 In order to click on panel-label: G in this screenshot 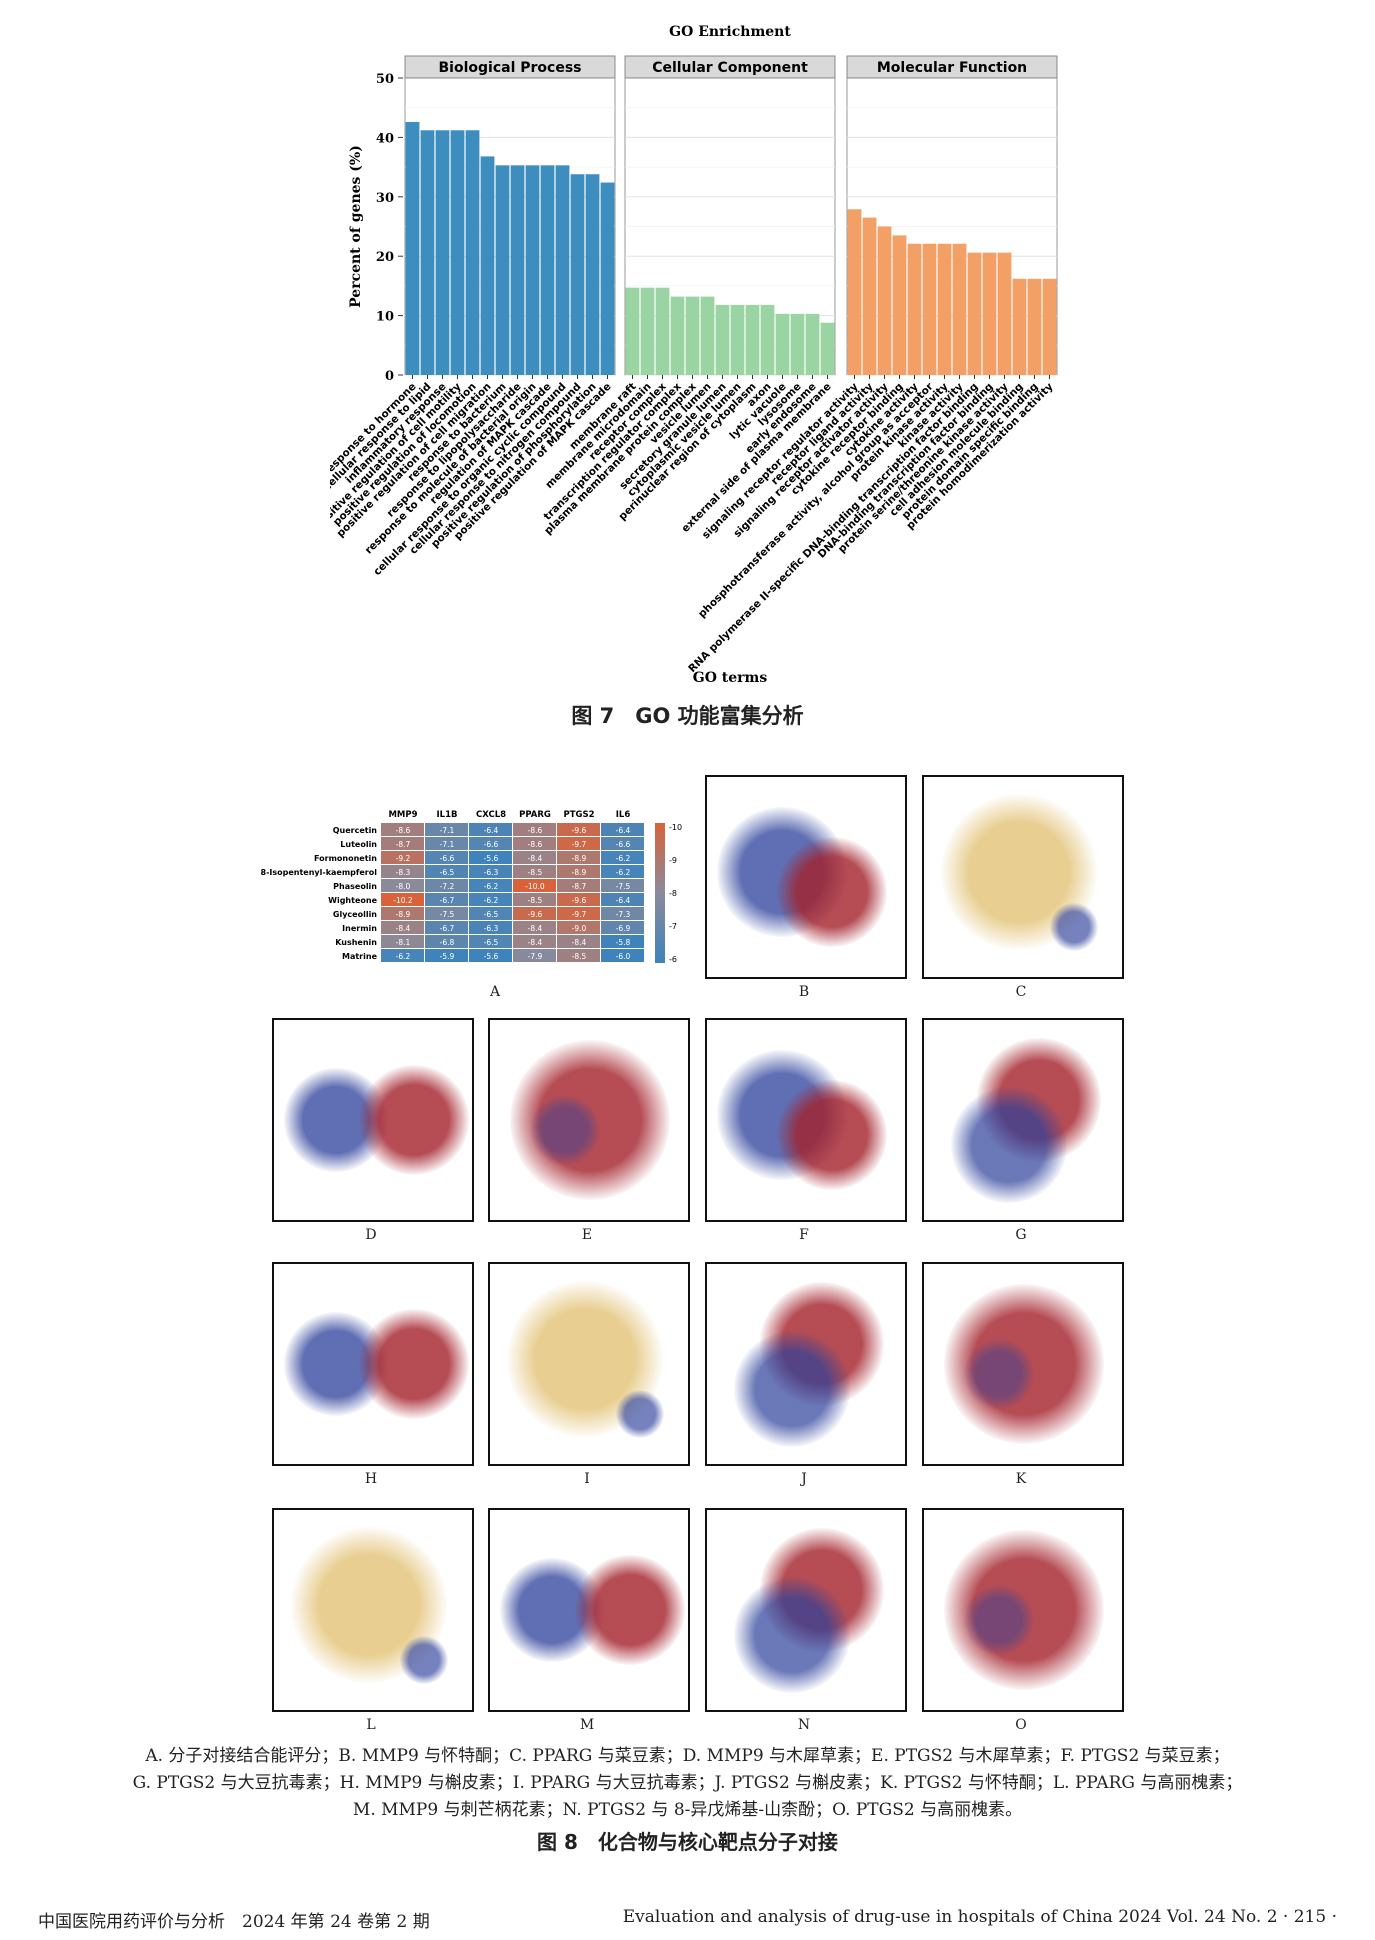, I will do `click(1021, 1235)`.